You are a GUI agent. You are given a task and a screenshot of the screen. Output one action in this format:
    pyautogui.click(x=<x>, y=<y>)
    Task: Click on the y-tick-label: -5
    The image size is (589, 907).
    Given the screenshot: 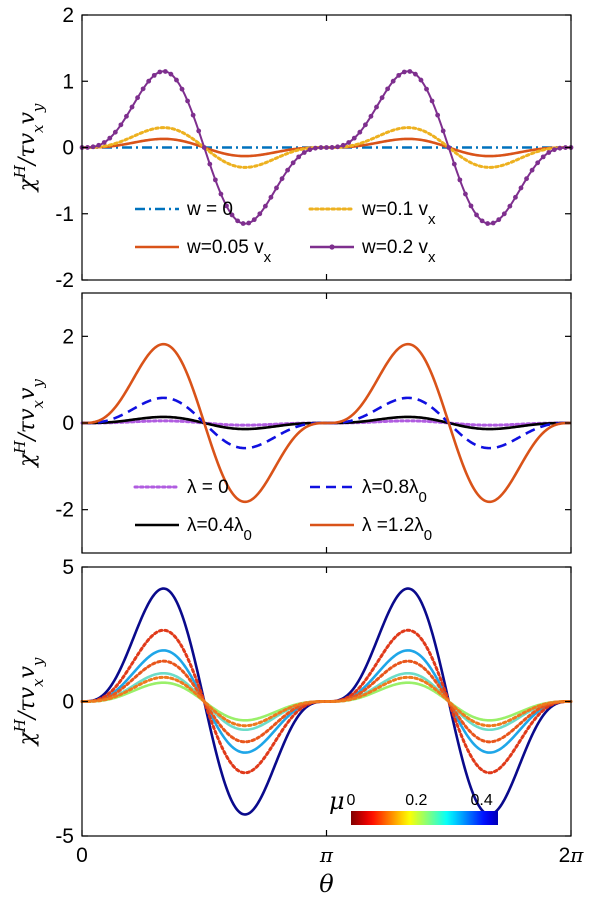 What is the action you would take?
    pyautogui.click(x=64, y=836)
    